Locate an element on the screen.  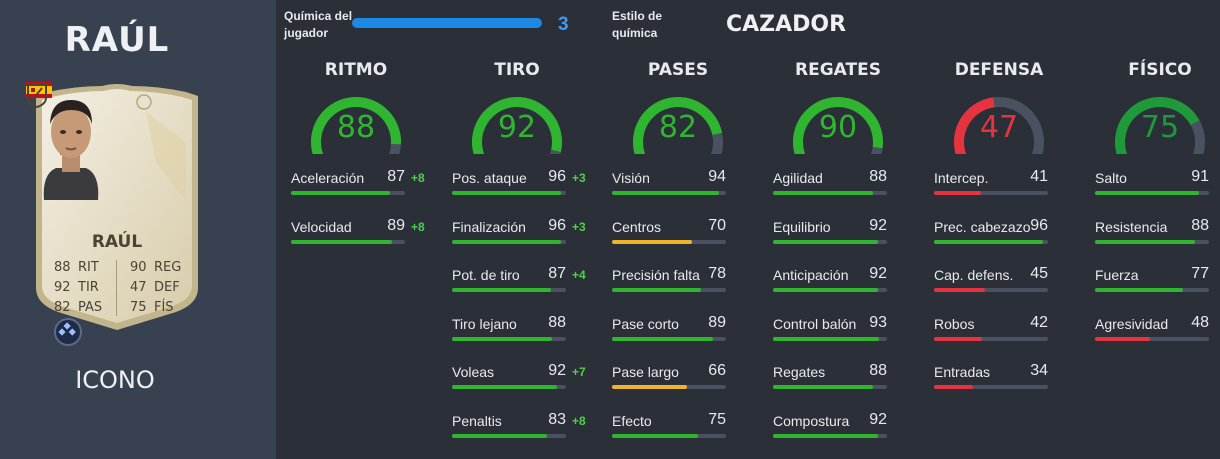
attribute-label: Voleas is located at coordinates (473, 372).